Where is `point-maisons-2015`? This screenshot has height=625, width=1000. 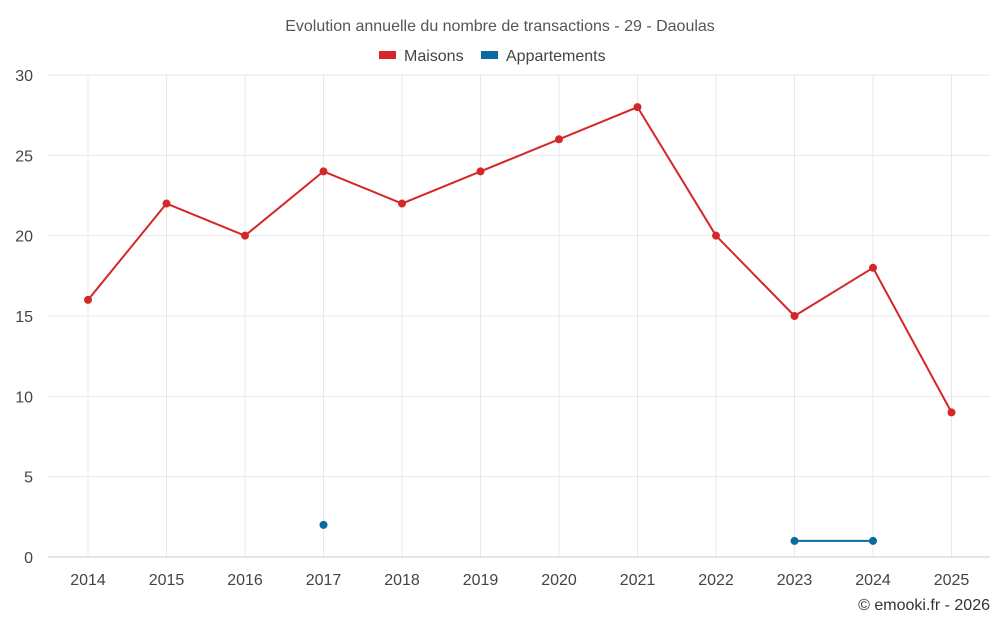
point-maisons-2015 is located at coordinates (166, 203).